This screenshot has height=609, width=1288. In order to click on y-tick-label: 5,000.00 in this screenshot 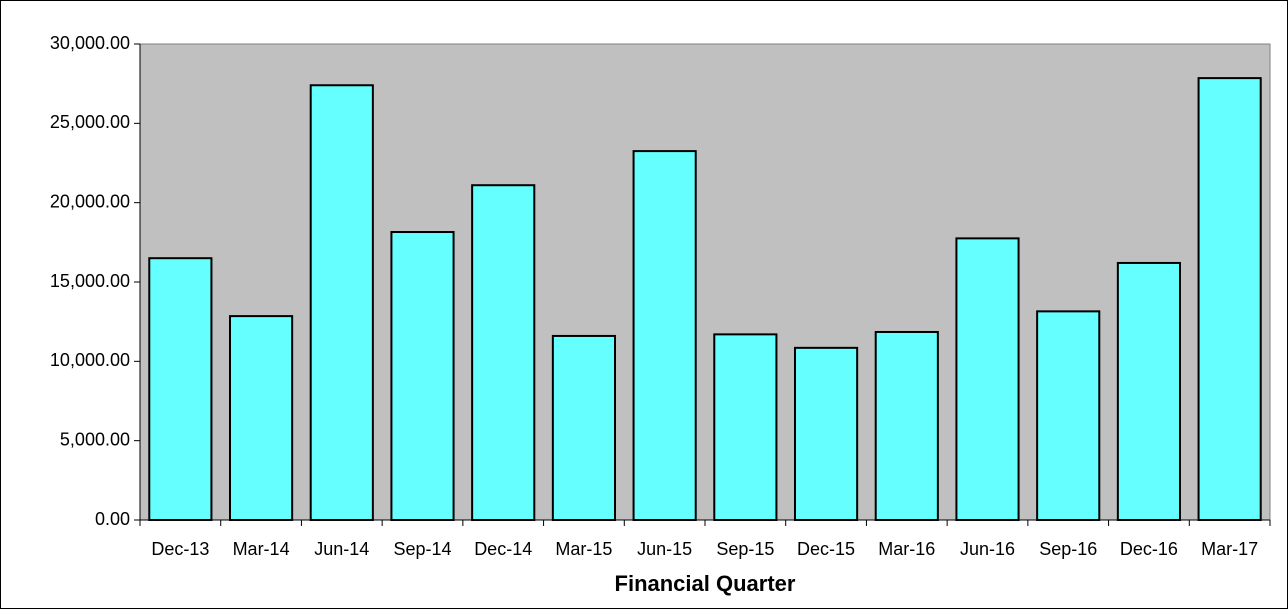, I will do `click(95, 439)`.